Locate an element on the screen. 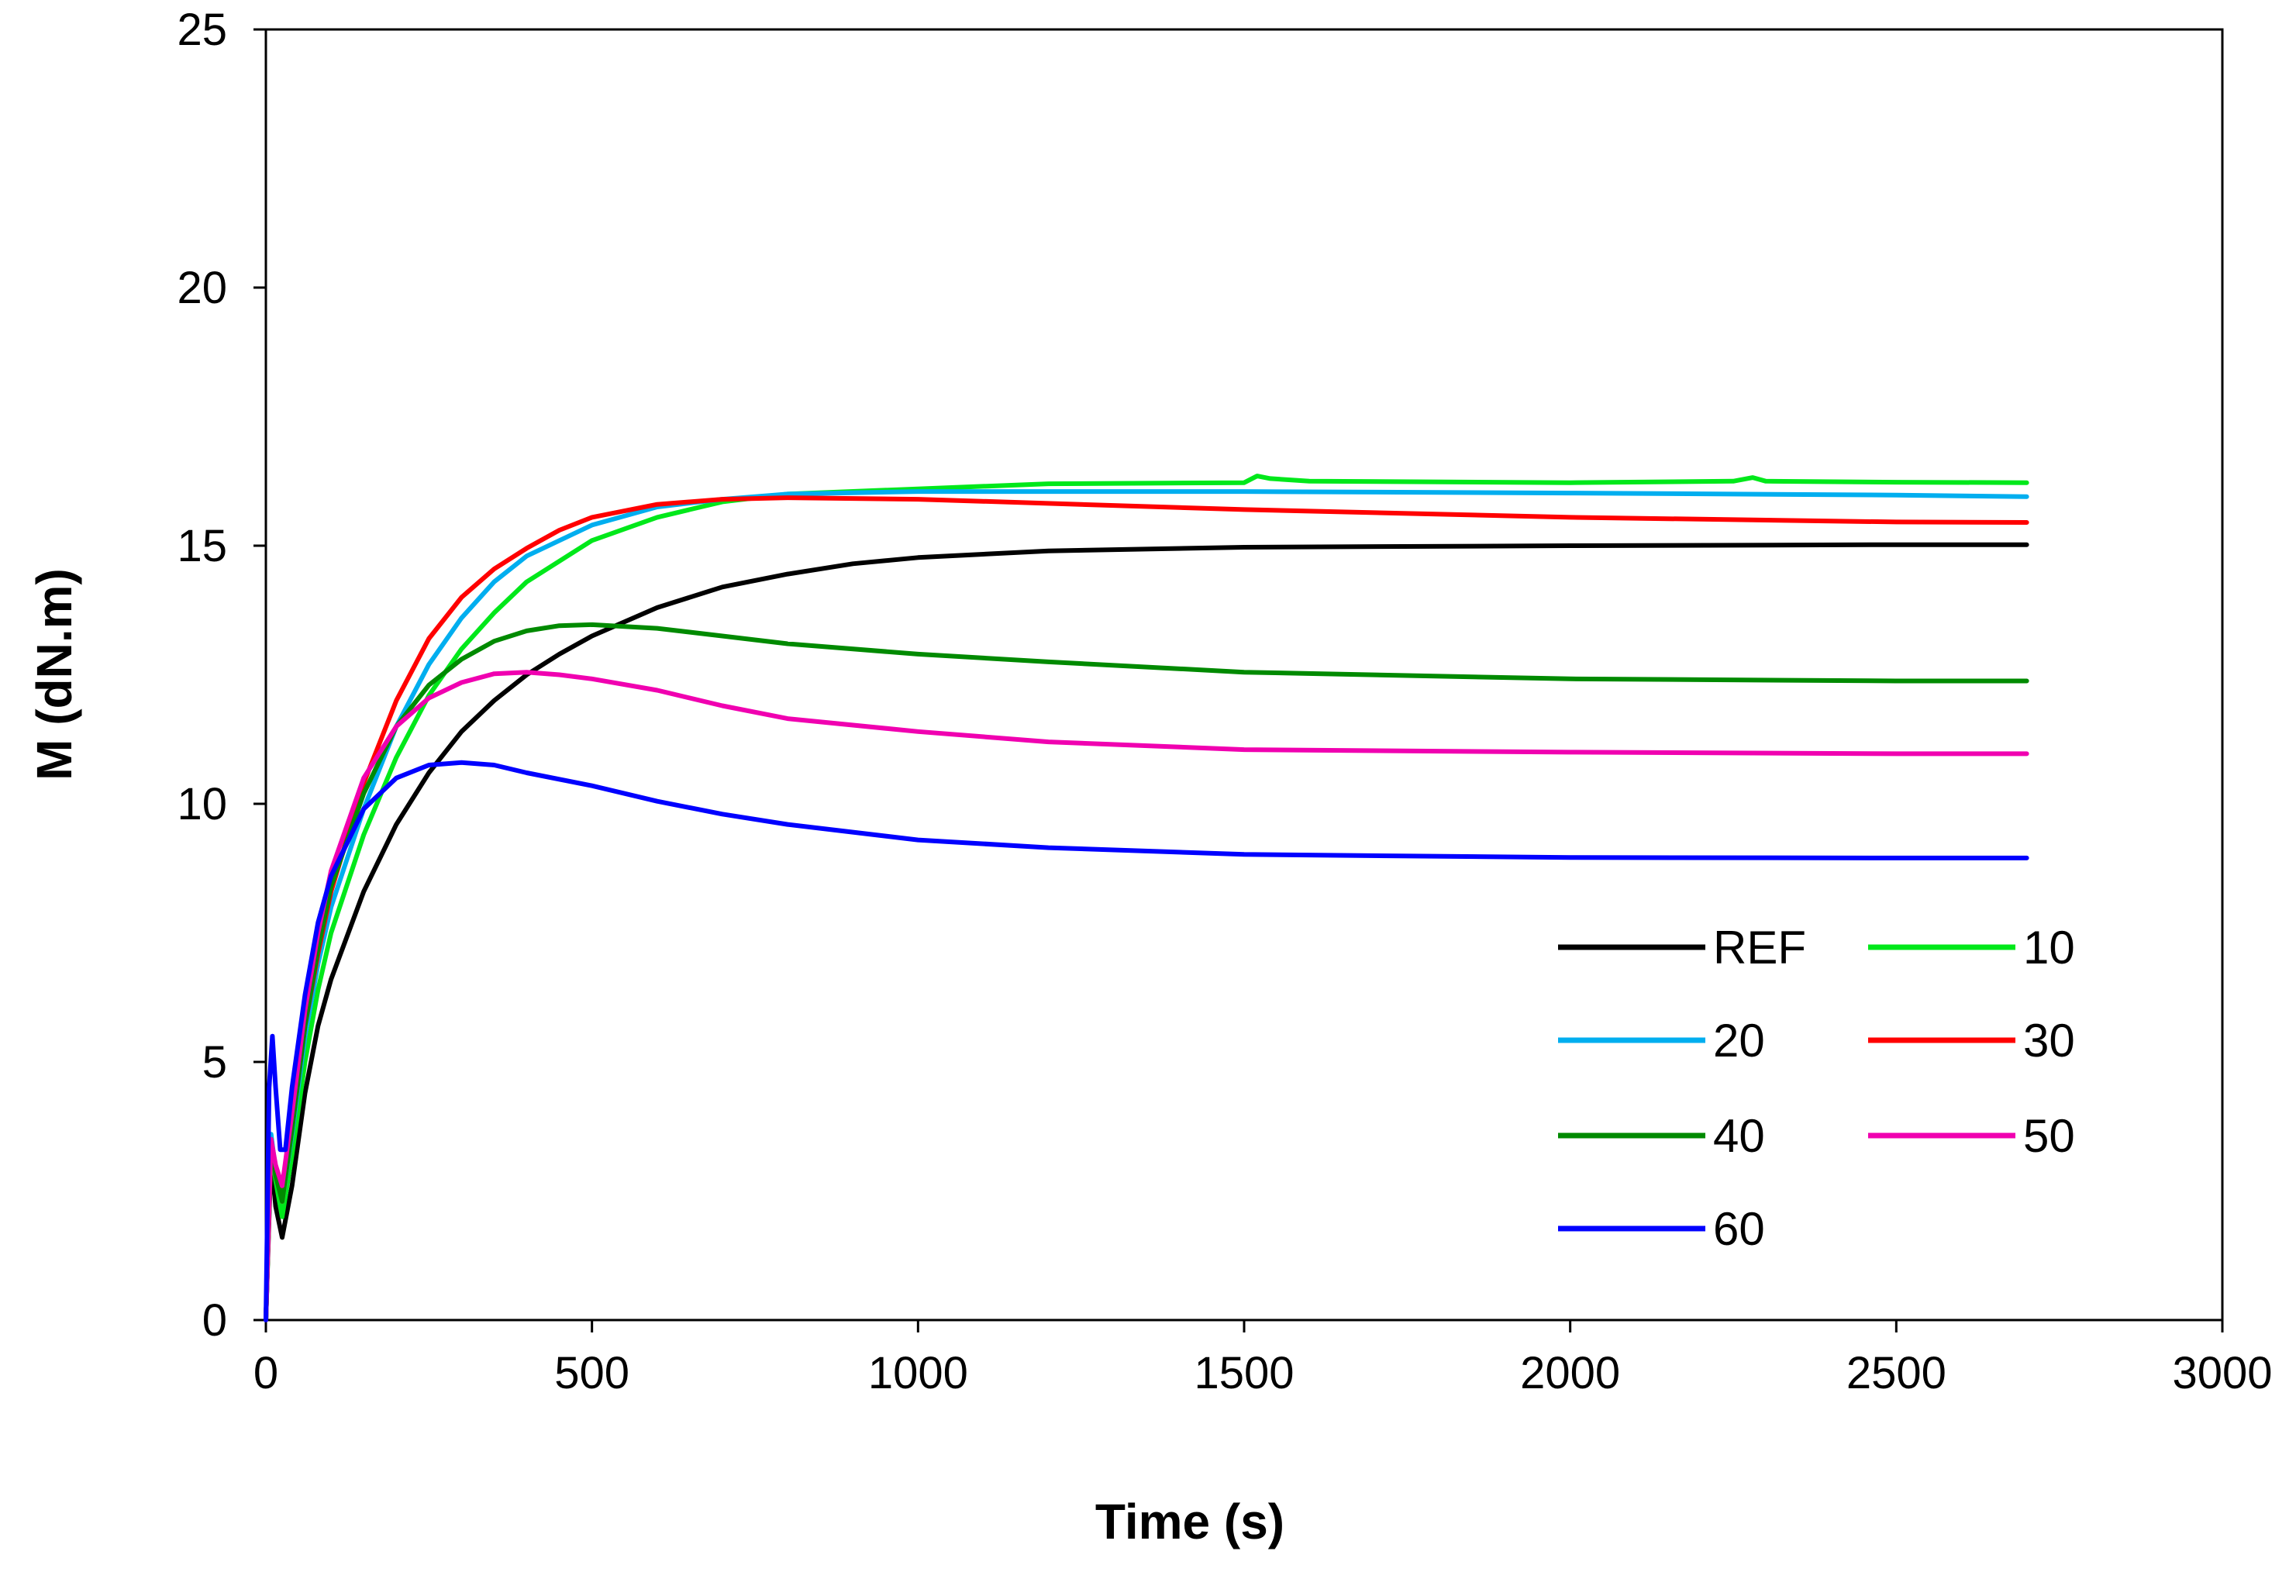 This screenshot has height=1596, width=2296. legend-label-20: 20 is located at coordinates (1739, 1041).